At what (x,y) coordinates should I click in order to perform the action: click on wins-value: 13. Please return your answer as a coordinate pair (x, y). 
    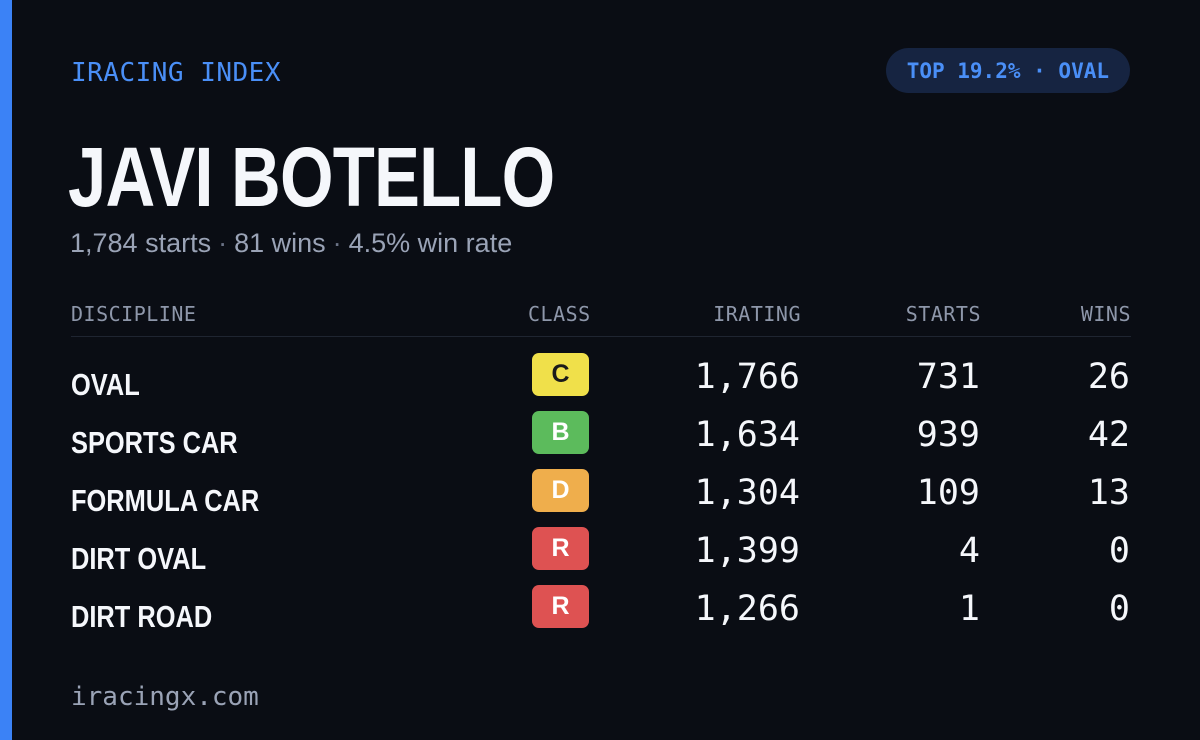
    Looking at the image, I should click on (1108, 493).